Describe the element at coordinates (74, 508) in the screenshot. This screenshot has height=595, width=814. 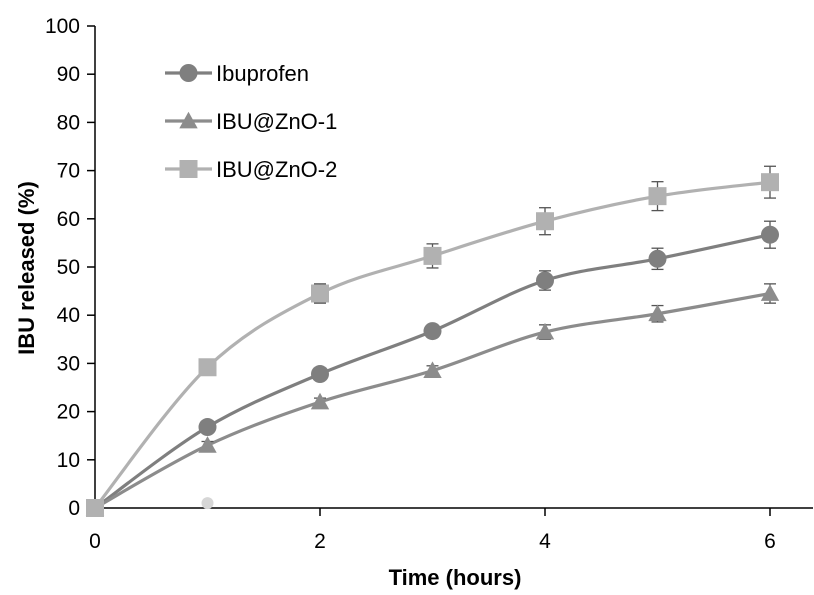
I see `y-tick-label: 0` at that location.